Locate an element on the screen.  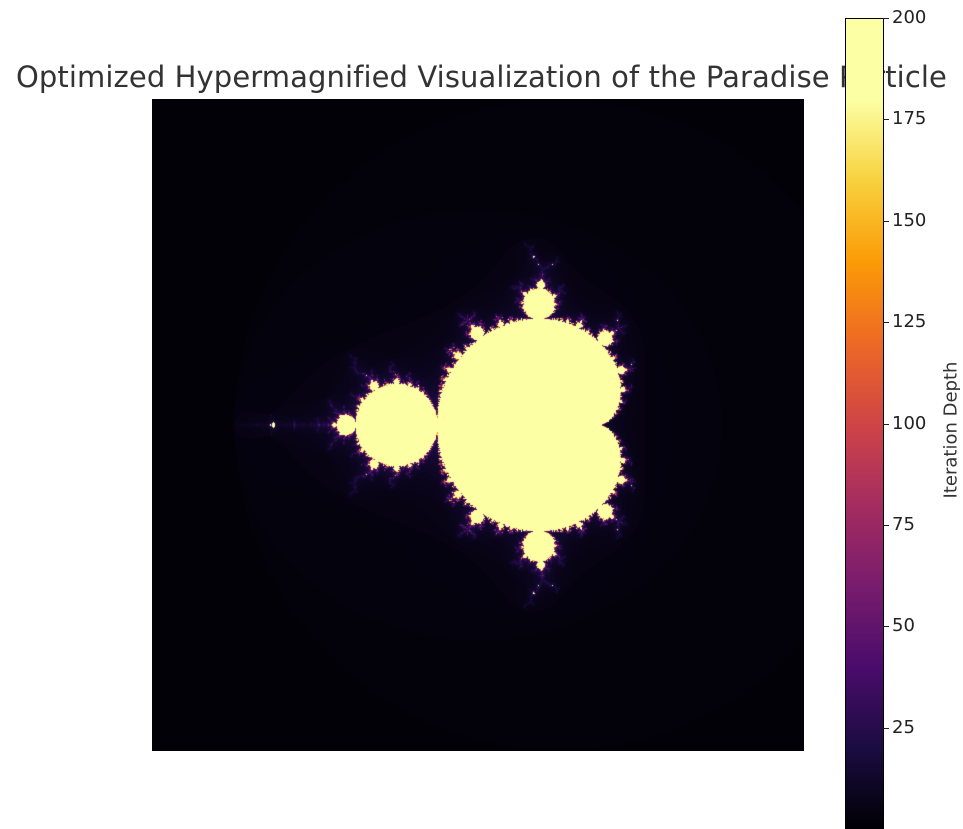
colorbar-tick-label: 100 is located at coordinates (909, 423).